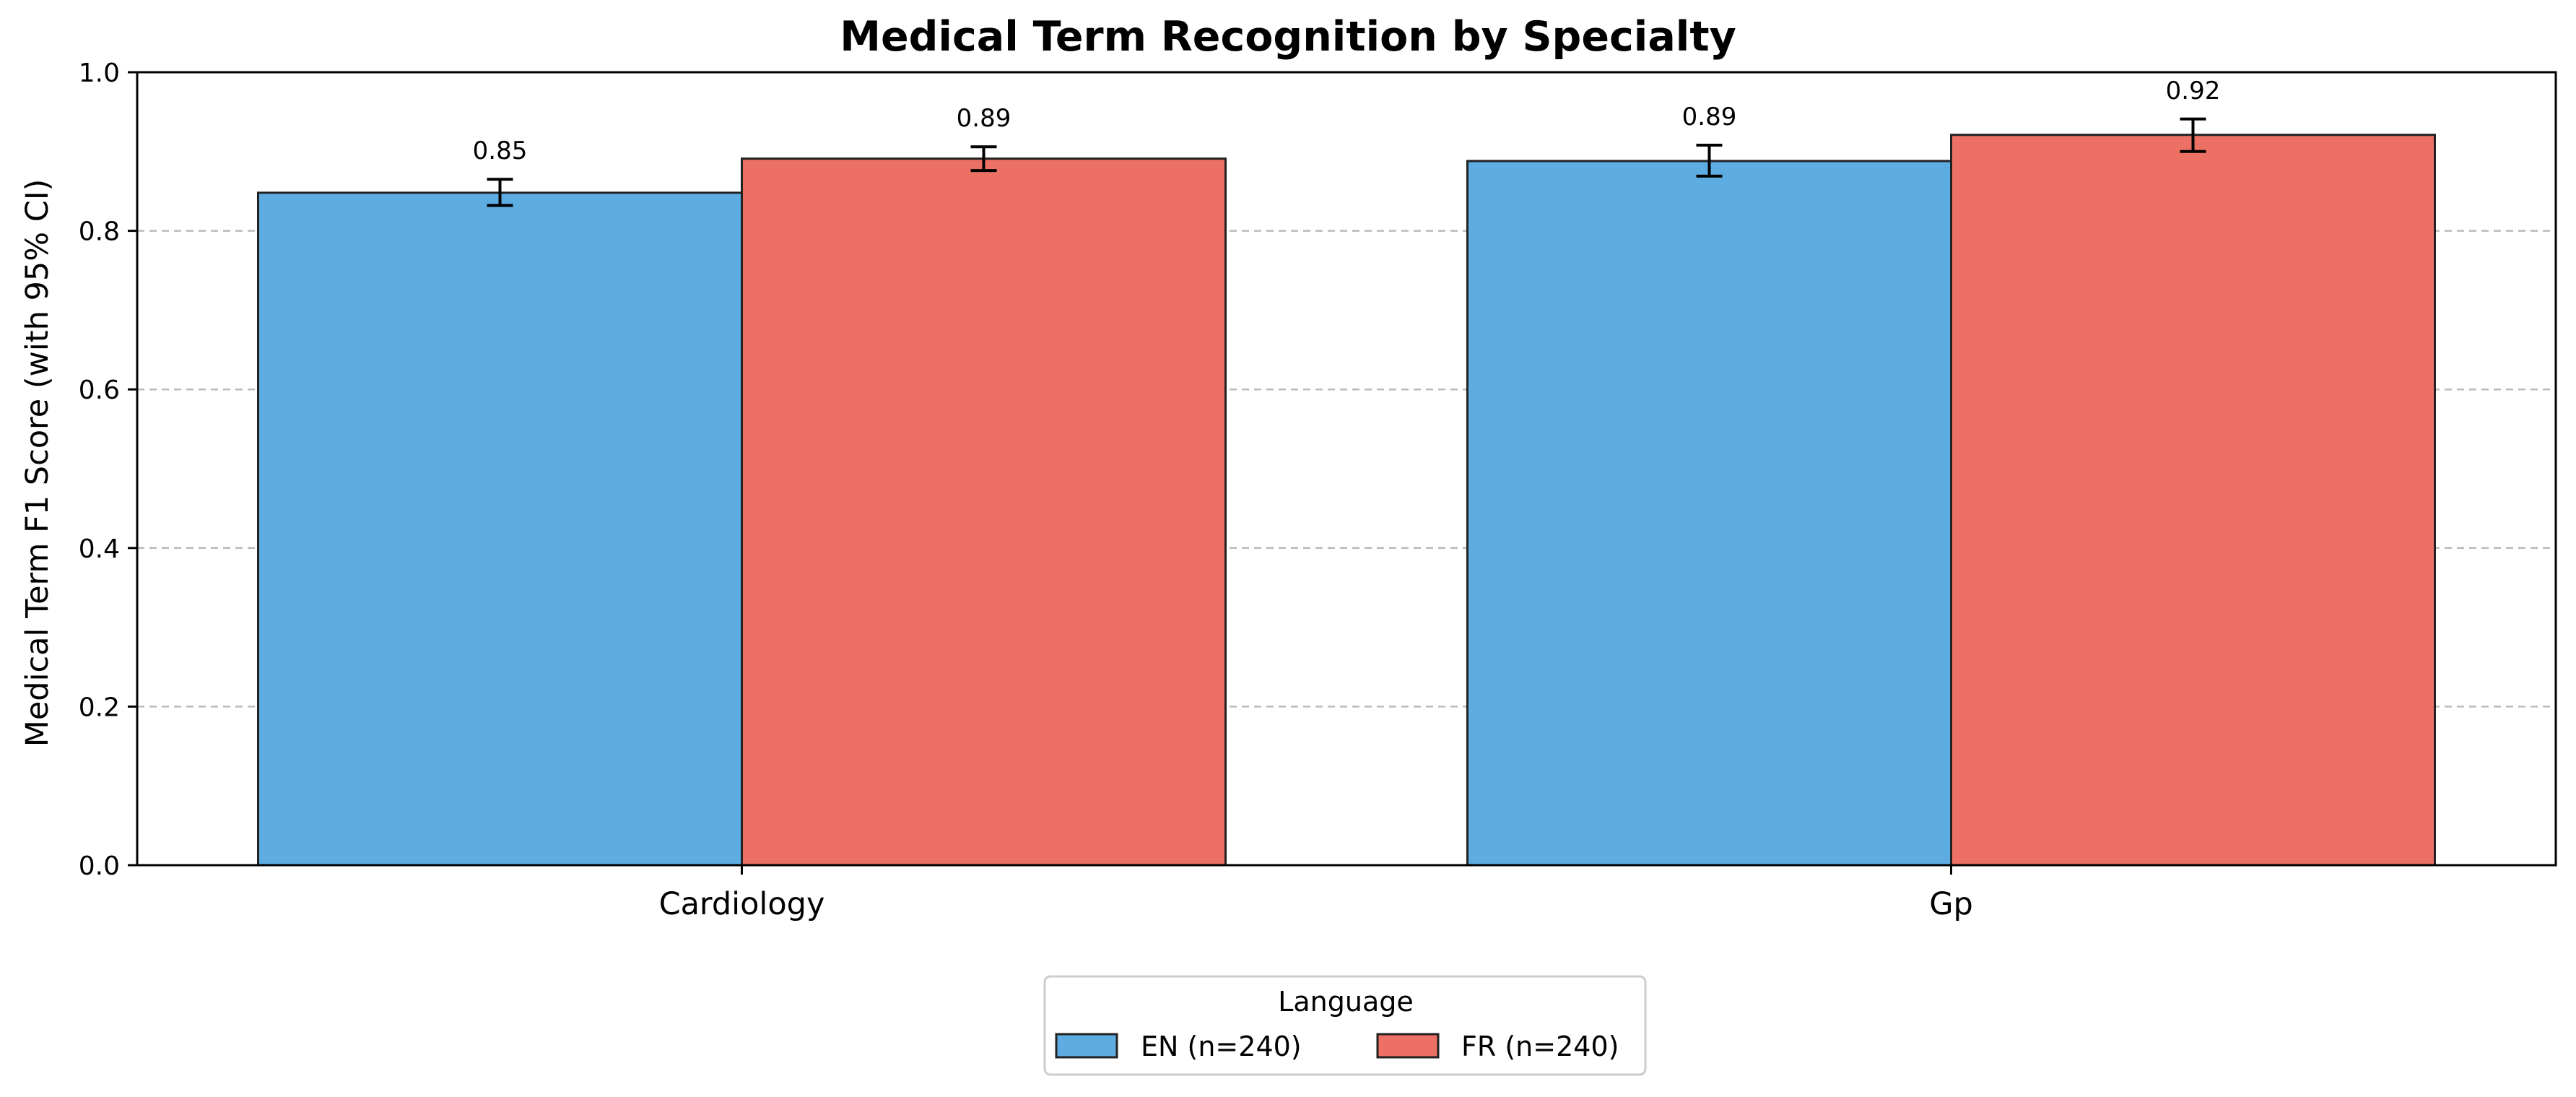  I want to click on data-label: 0.85, so click(500, 150).